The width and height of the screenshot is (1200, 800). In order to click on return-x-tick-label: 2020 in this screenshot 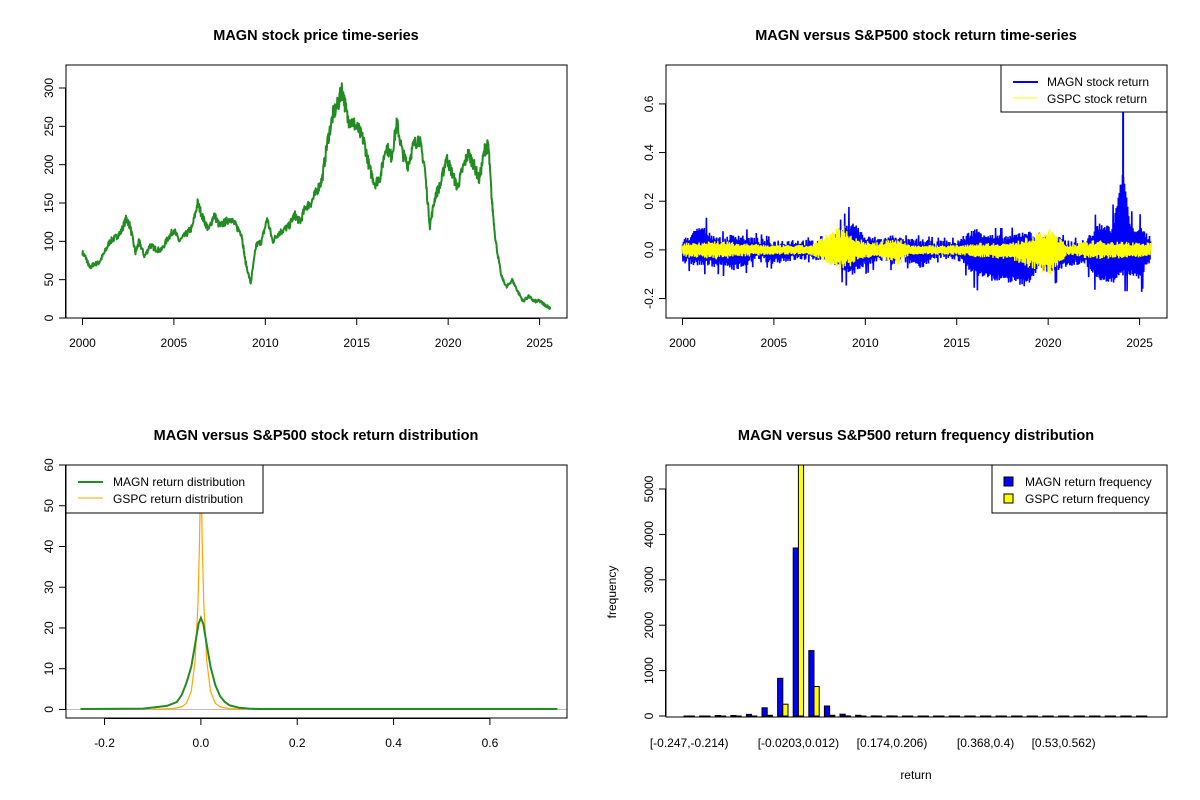, I will do `click(1048, 343)`.